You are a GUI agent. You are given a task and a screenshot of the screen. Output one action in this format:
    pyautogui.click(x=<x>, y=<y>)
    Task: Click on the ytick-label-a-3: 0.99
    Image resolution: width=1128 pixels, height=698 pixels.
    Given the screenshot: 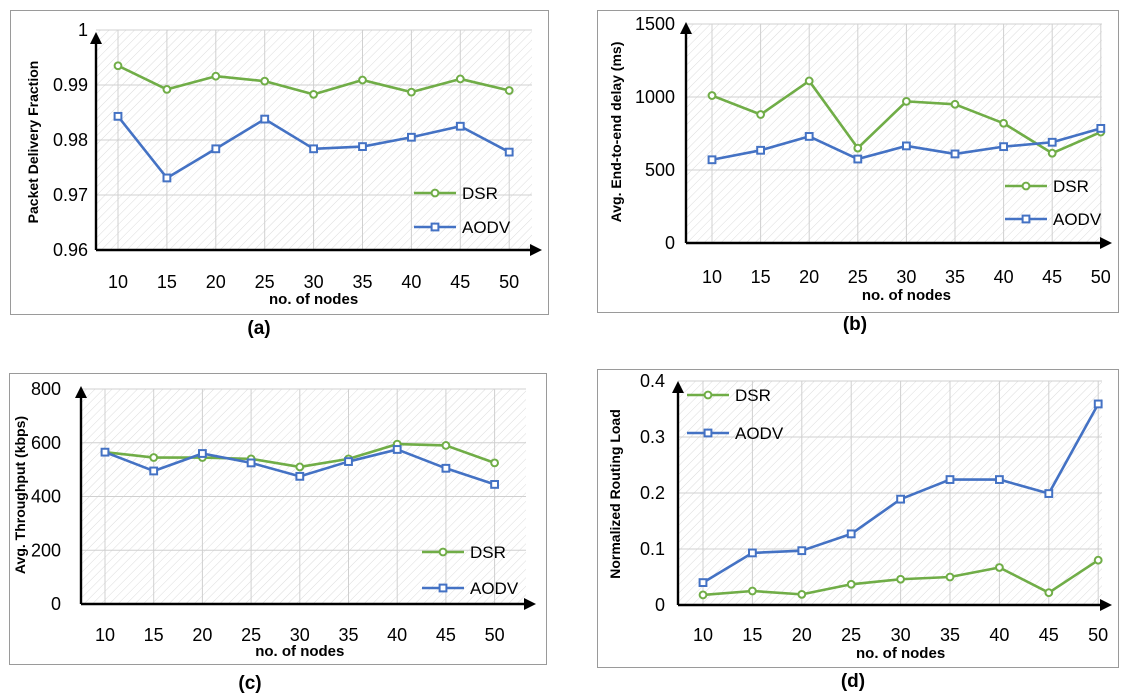 What is the action you would take?
    pyautogui.click(x=70, y=85)
    